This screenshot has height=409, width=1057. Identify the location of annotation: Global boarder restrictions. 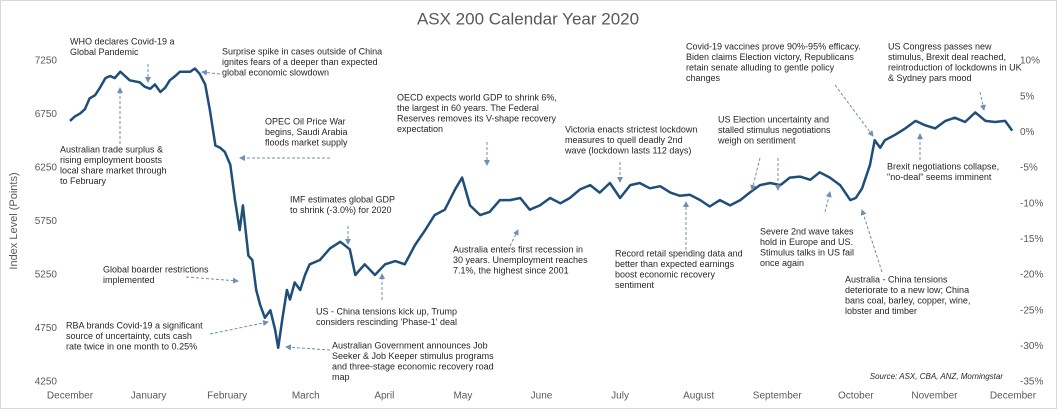
(156, 269).